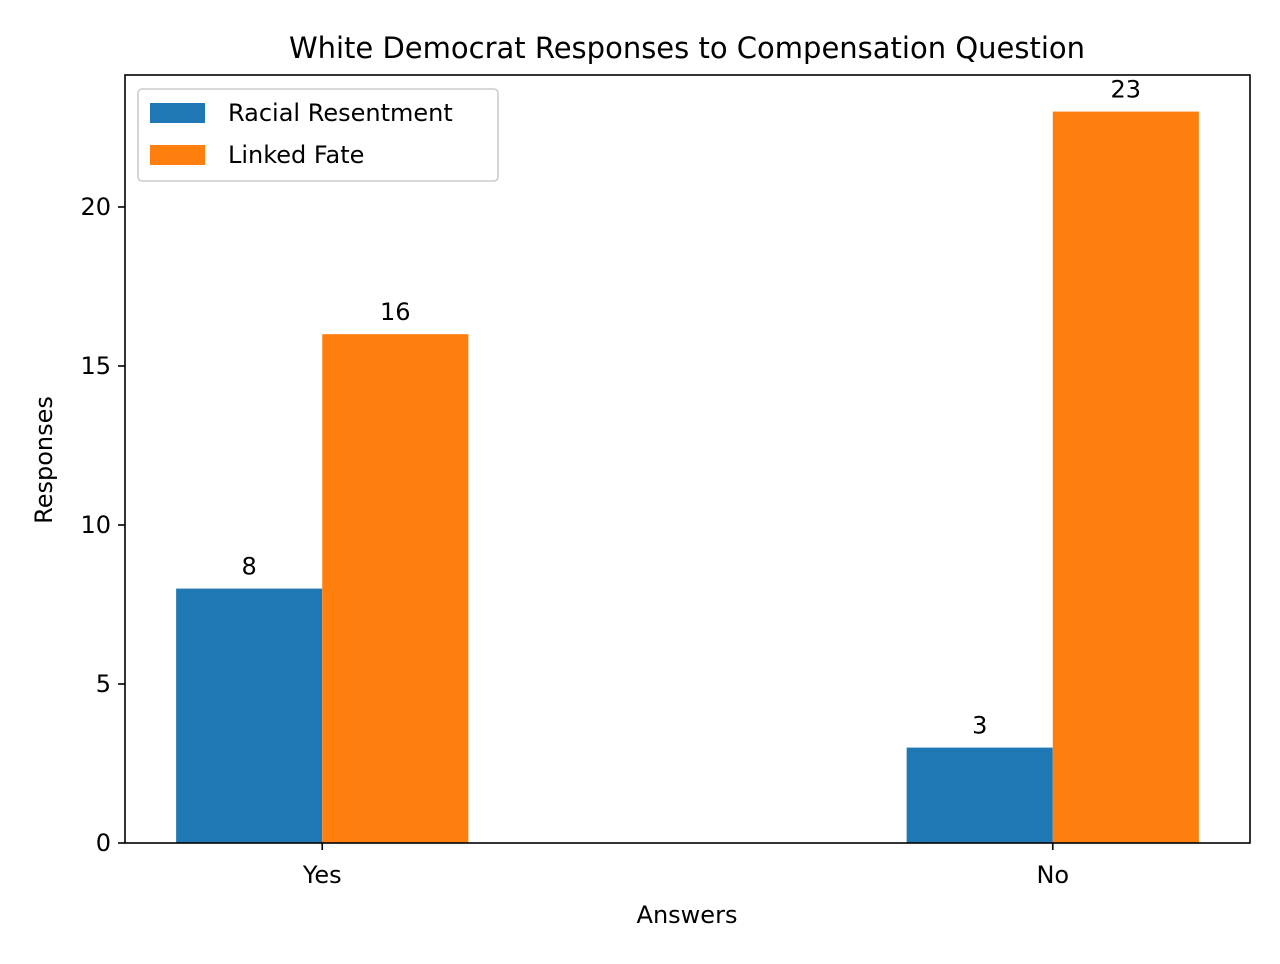 Image resolution: width=1280 pixels, height=964 pixels. I want to click on legend-swatch-racial-resentment, so click(177, 113).